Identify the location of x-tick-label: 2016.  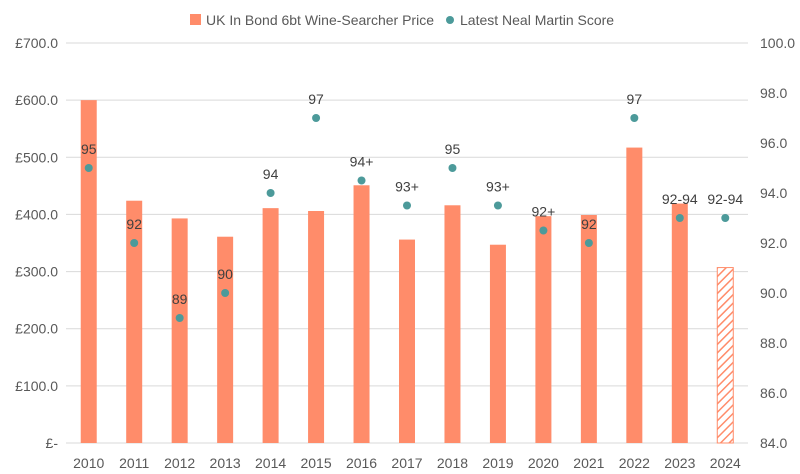
(361, 463).